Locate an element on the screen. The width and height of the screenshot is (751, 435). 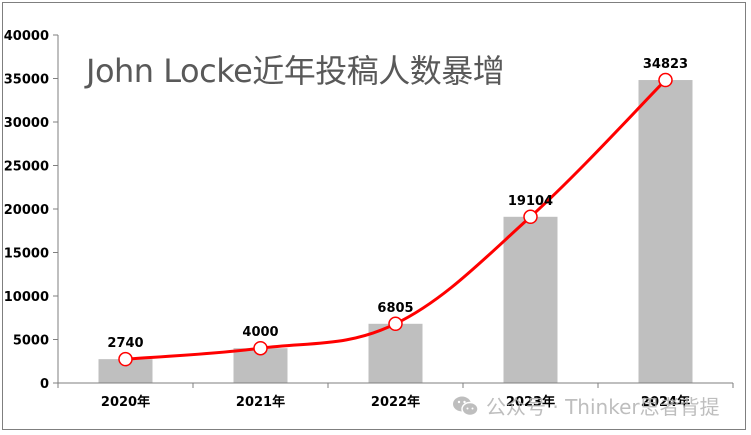
chart-title: John Locke近年投稿人数暴增 is located at coordinates (295, 71).